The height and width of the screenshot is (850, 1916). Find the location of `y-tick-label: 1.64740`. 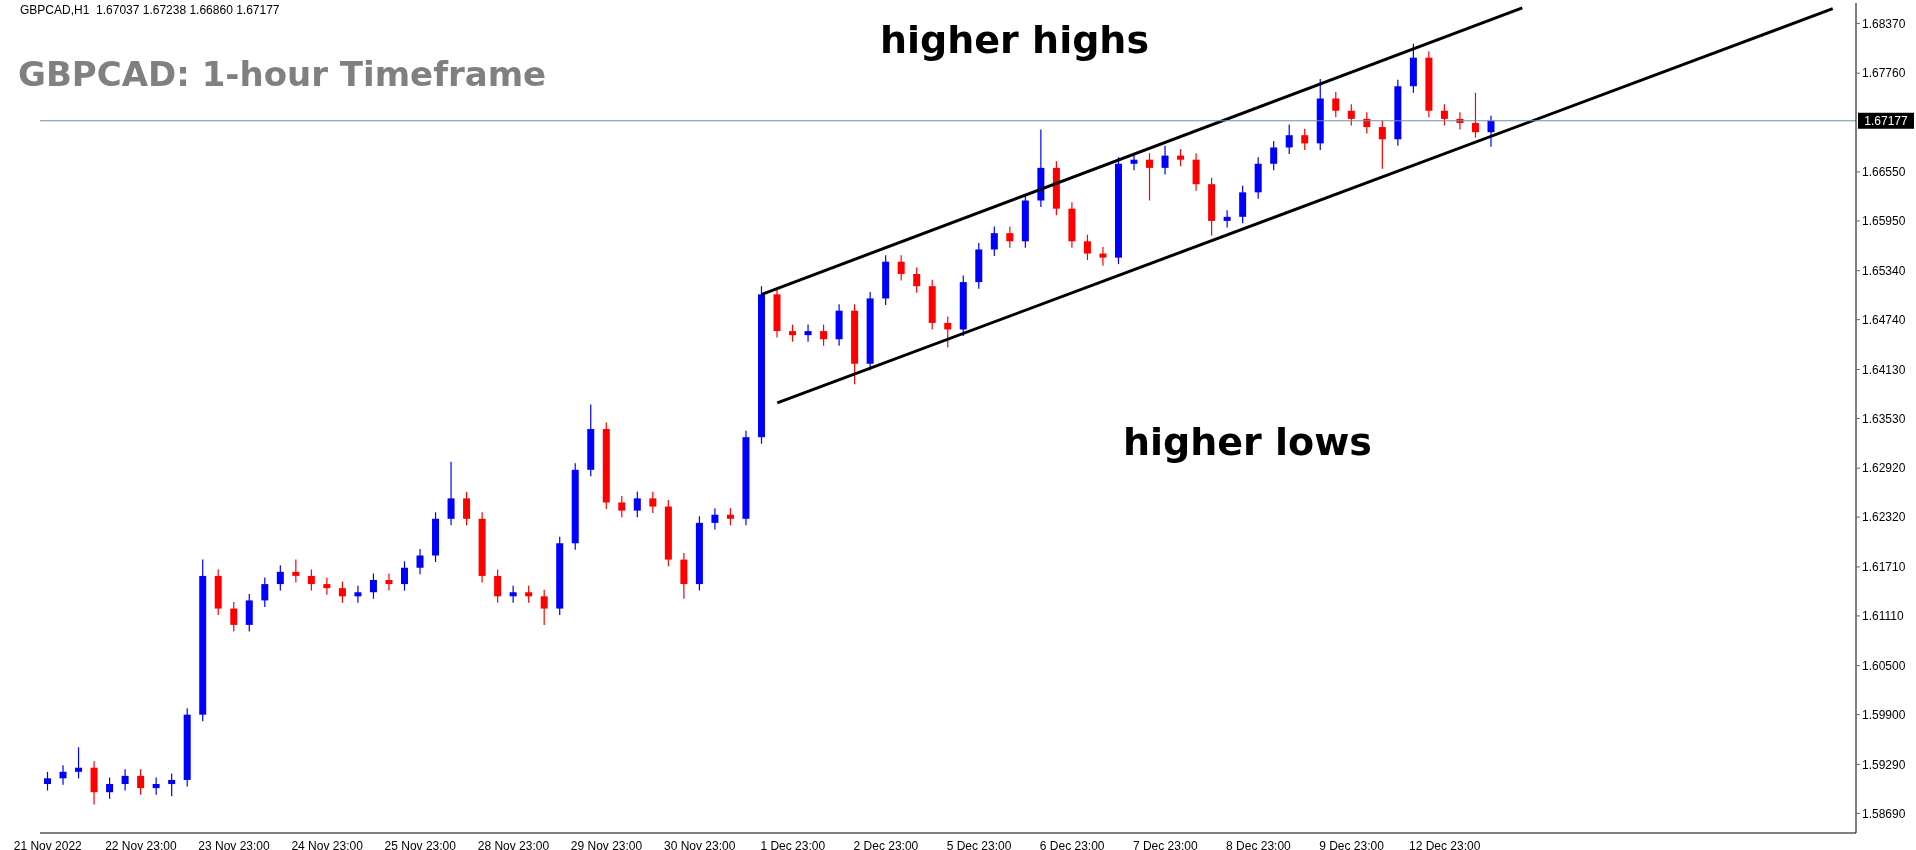

y-tick-label: 1.64740 is located at coordinates (1884, 319).